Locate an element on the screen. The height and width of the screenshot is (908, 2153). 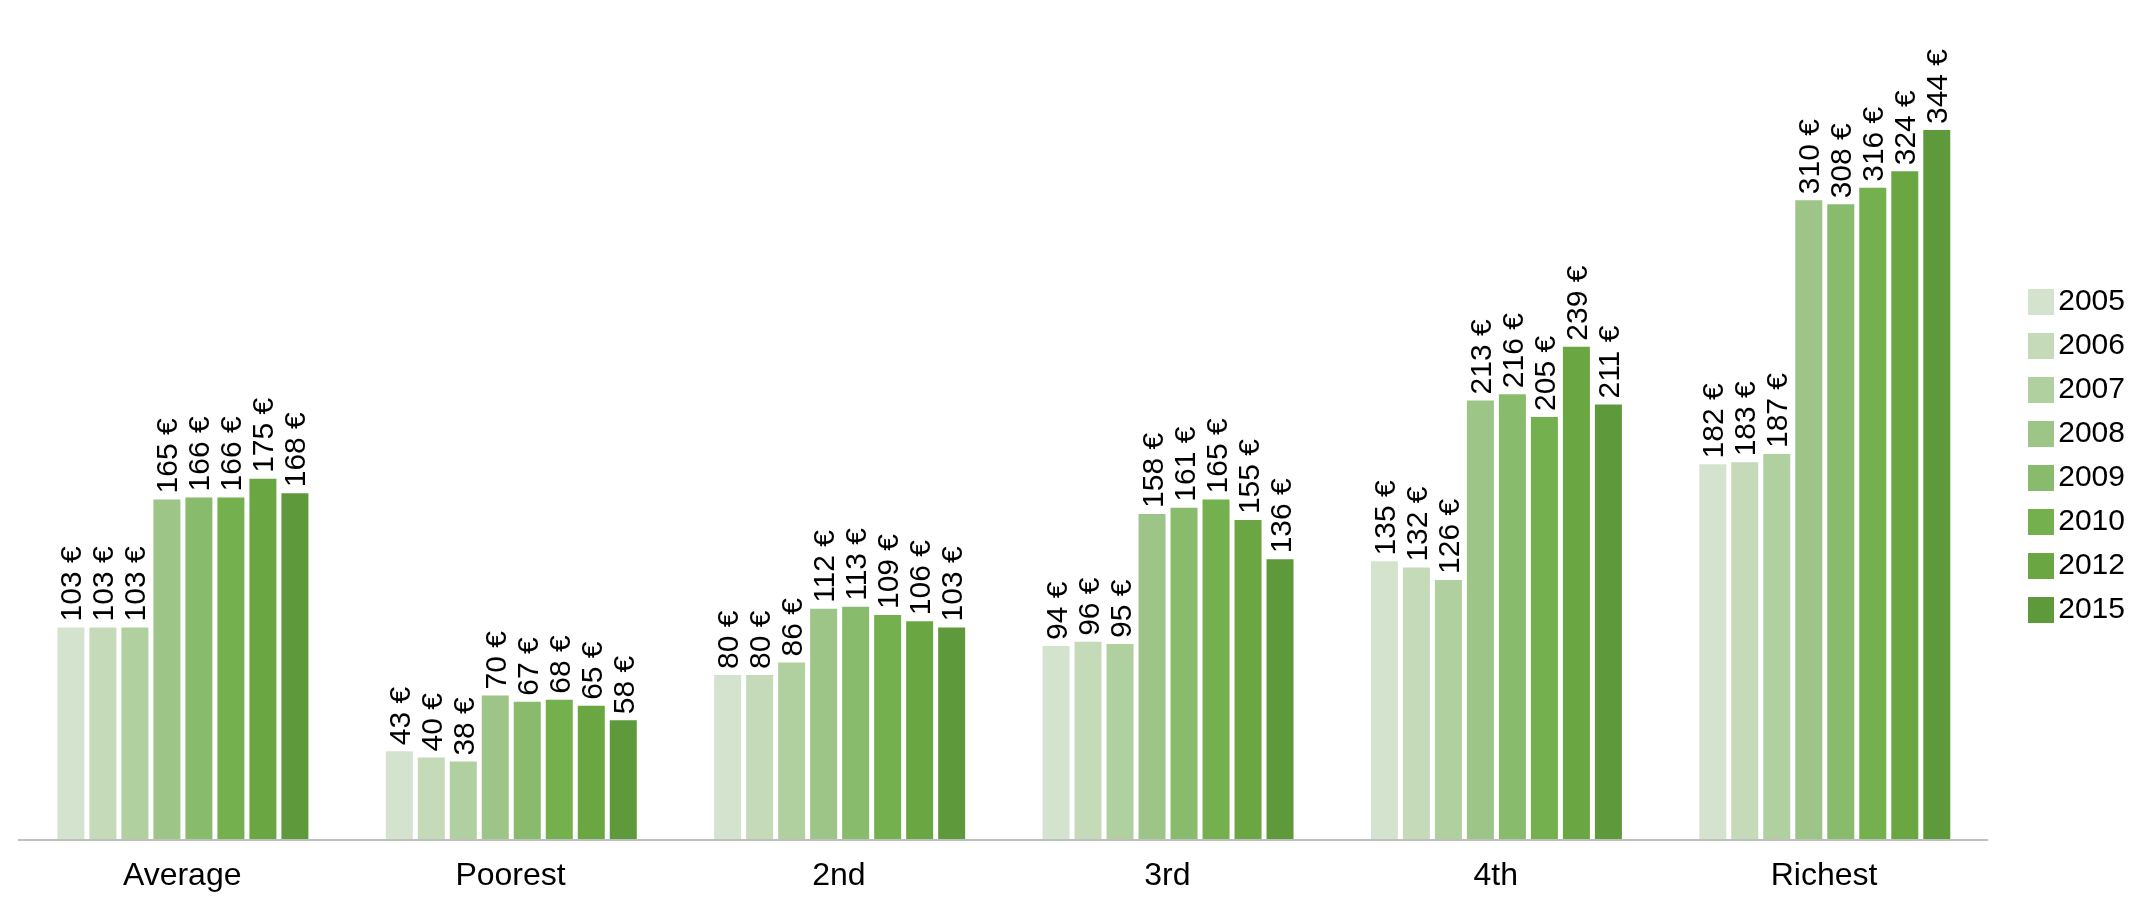
x-tick-label: Poorest is located at coordinates (510, 873).